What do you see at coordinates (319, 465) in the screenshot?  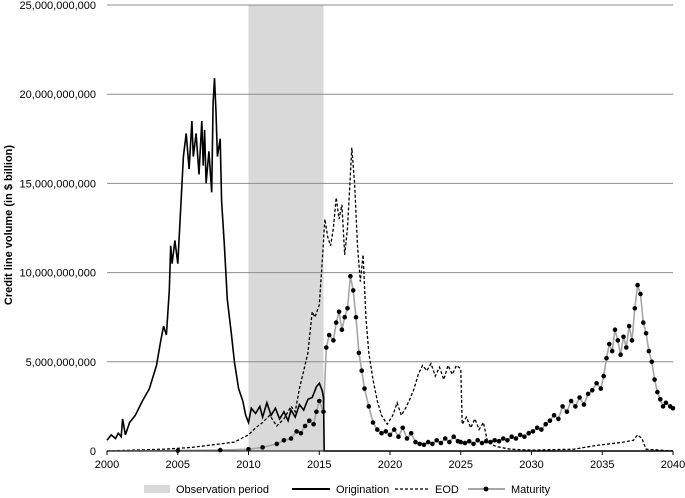 I see `x-tick-label: 2015` at bounding box center [319, 465].